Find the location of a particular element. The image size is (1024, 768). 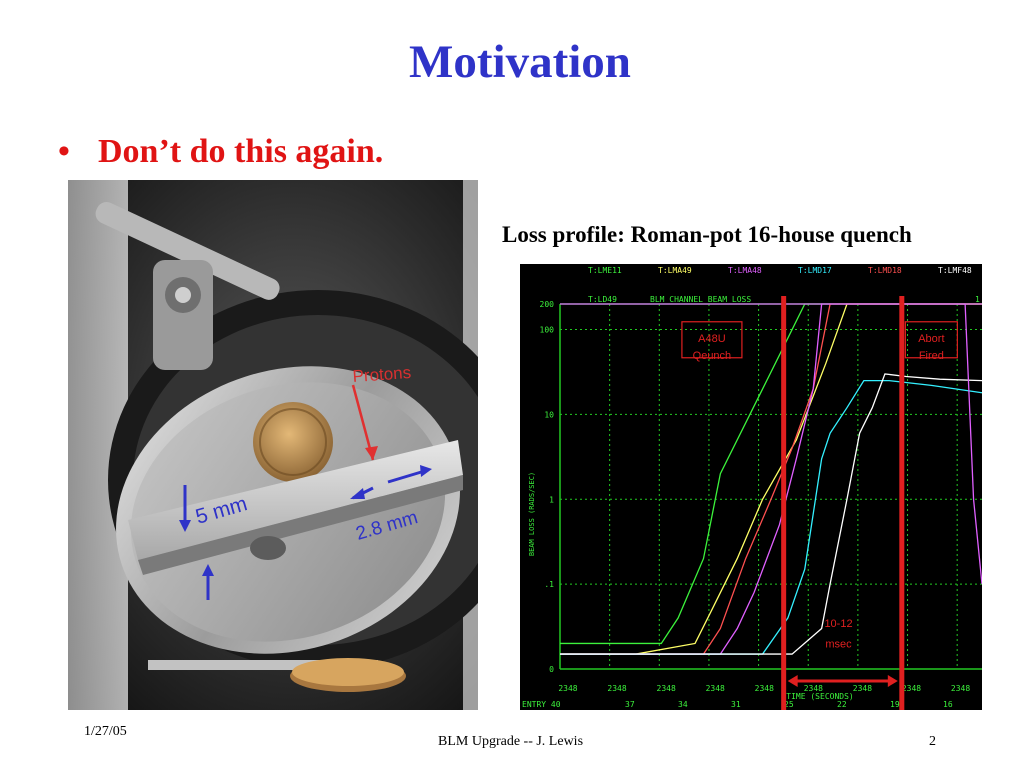

footer-title: BLM Upgrade -- J. Lewis is located at coordinates (511, 741).